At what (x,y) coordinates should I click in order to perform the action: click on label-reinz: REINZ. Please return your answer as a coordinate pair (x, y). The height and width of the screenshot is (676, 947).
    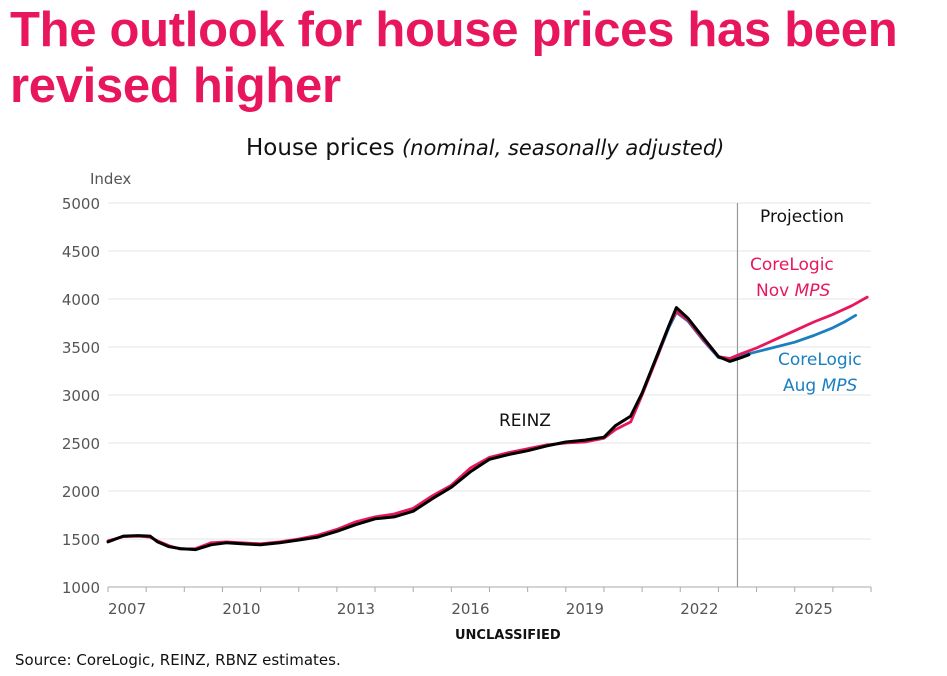
    Looking at the image, I should click on (525, 421).